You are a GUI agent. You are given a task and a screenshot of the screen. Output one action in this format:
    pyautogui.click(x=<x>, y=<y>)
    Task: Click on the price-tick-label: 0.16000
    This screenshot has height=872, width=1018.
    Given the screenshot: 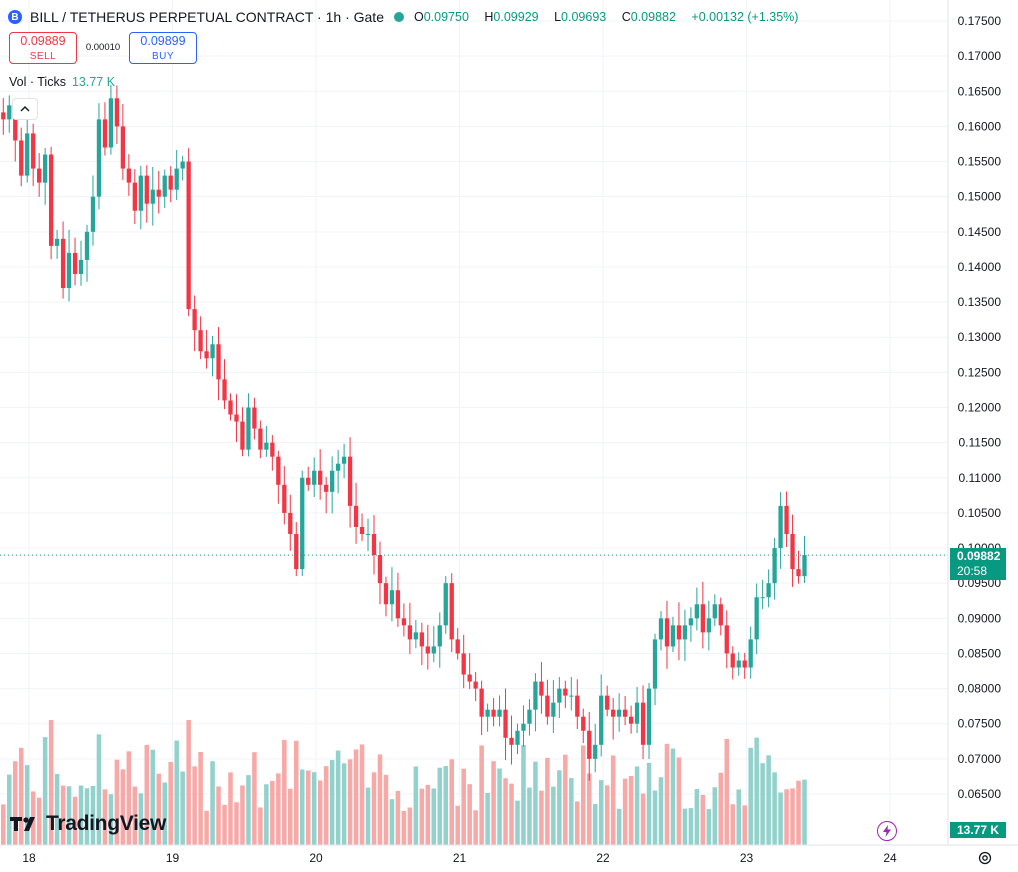 What is the action you would take?
    pyautogui.click(x=980, y=126)
    